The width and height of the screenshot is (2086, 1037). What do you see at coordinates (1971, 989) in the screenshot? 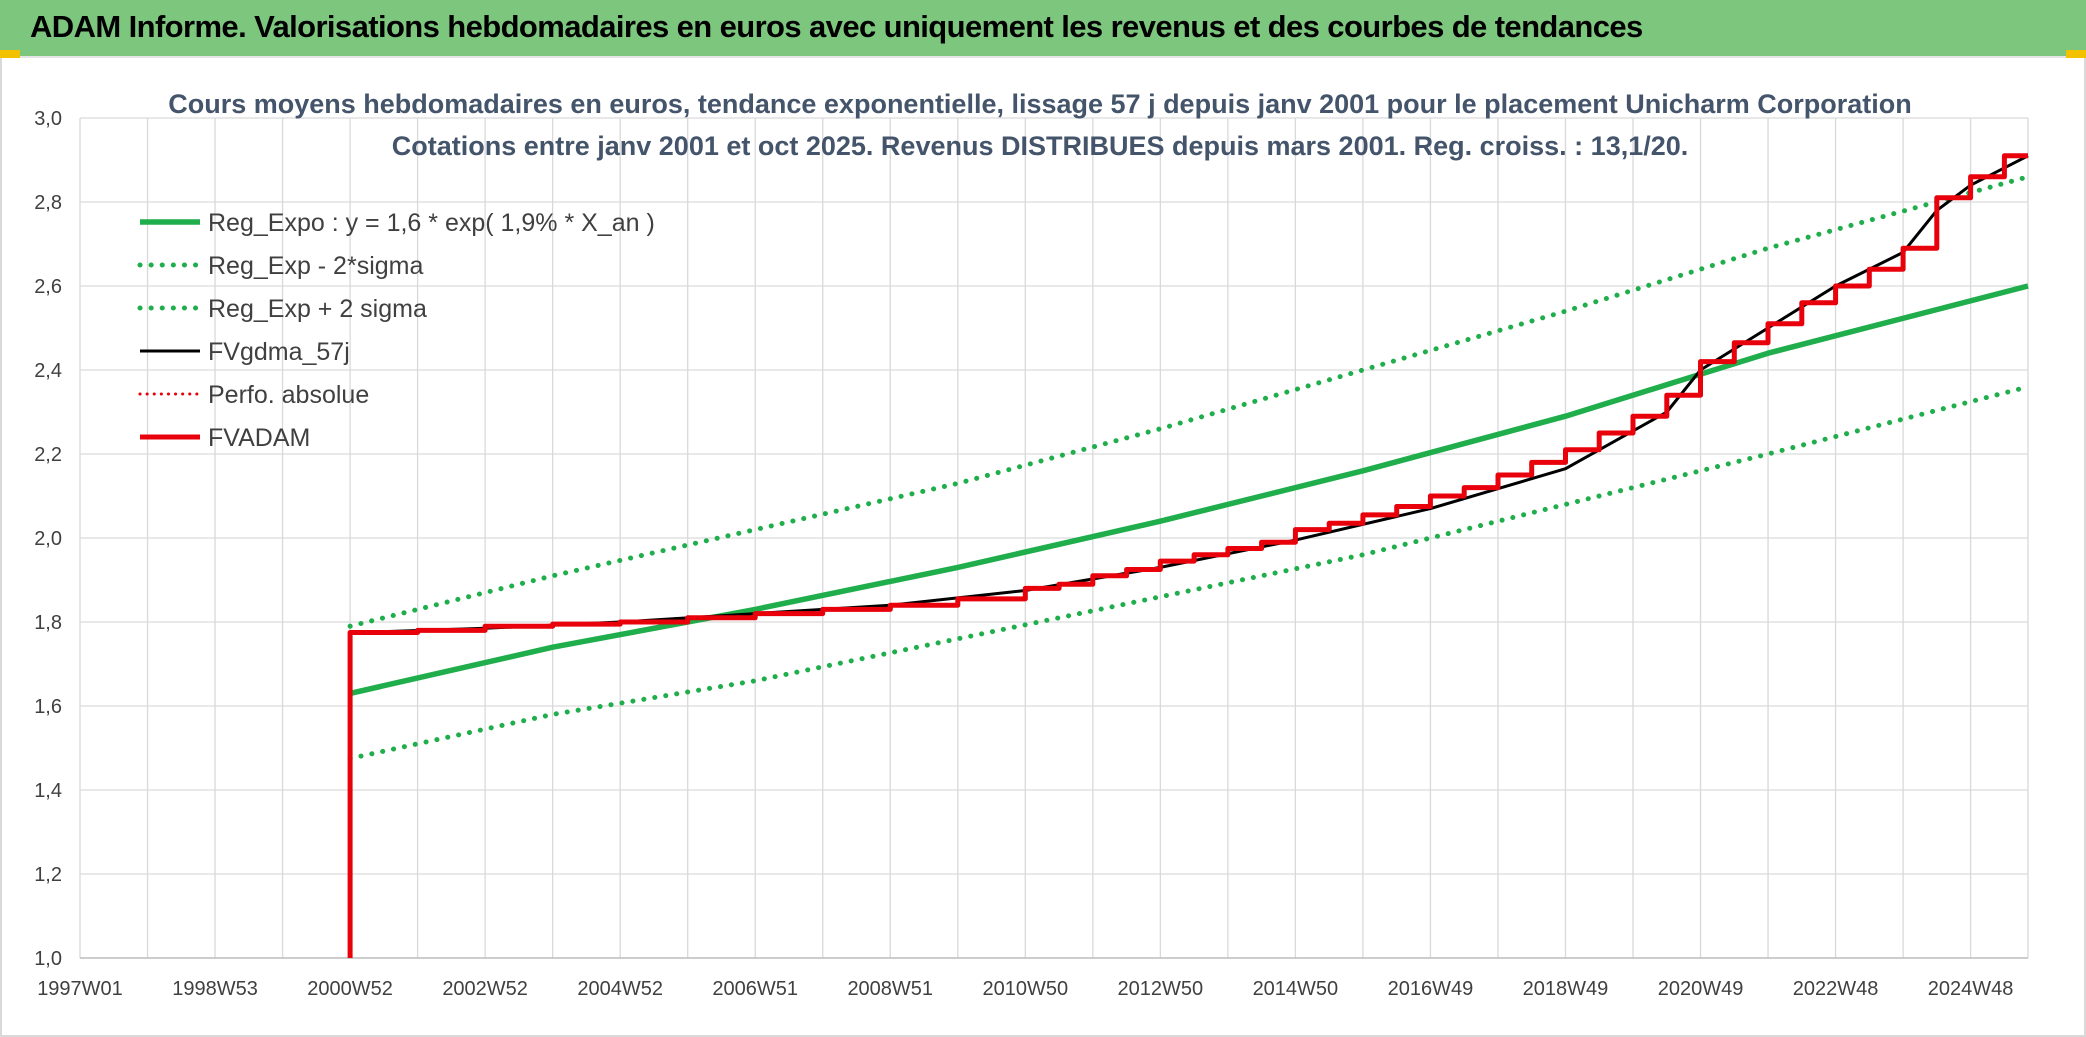
I see `x-tick-label: 2024W48` at bounding box center [1971, 989].